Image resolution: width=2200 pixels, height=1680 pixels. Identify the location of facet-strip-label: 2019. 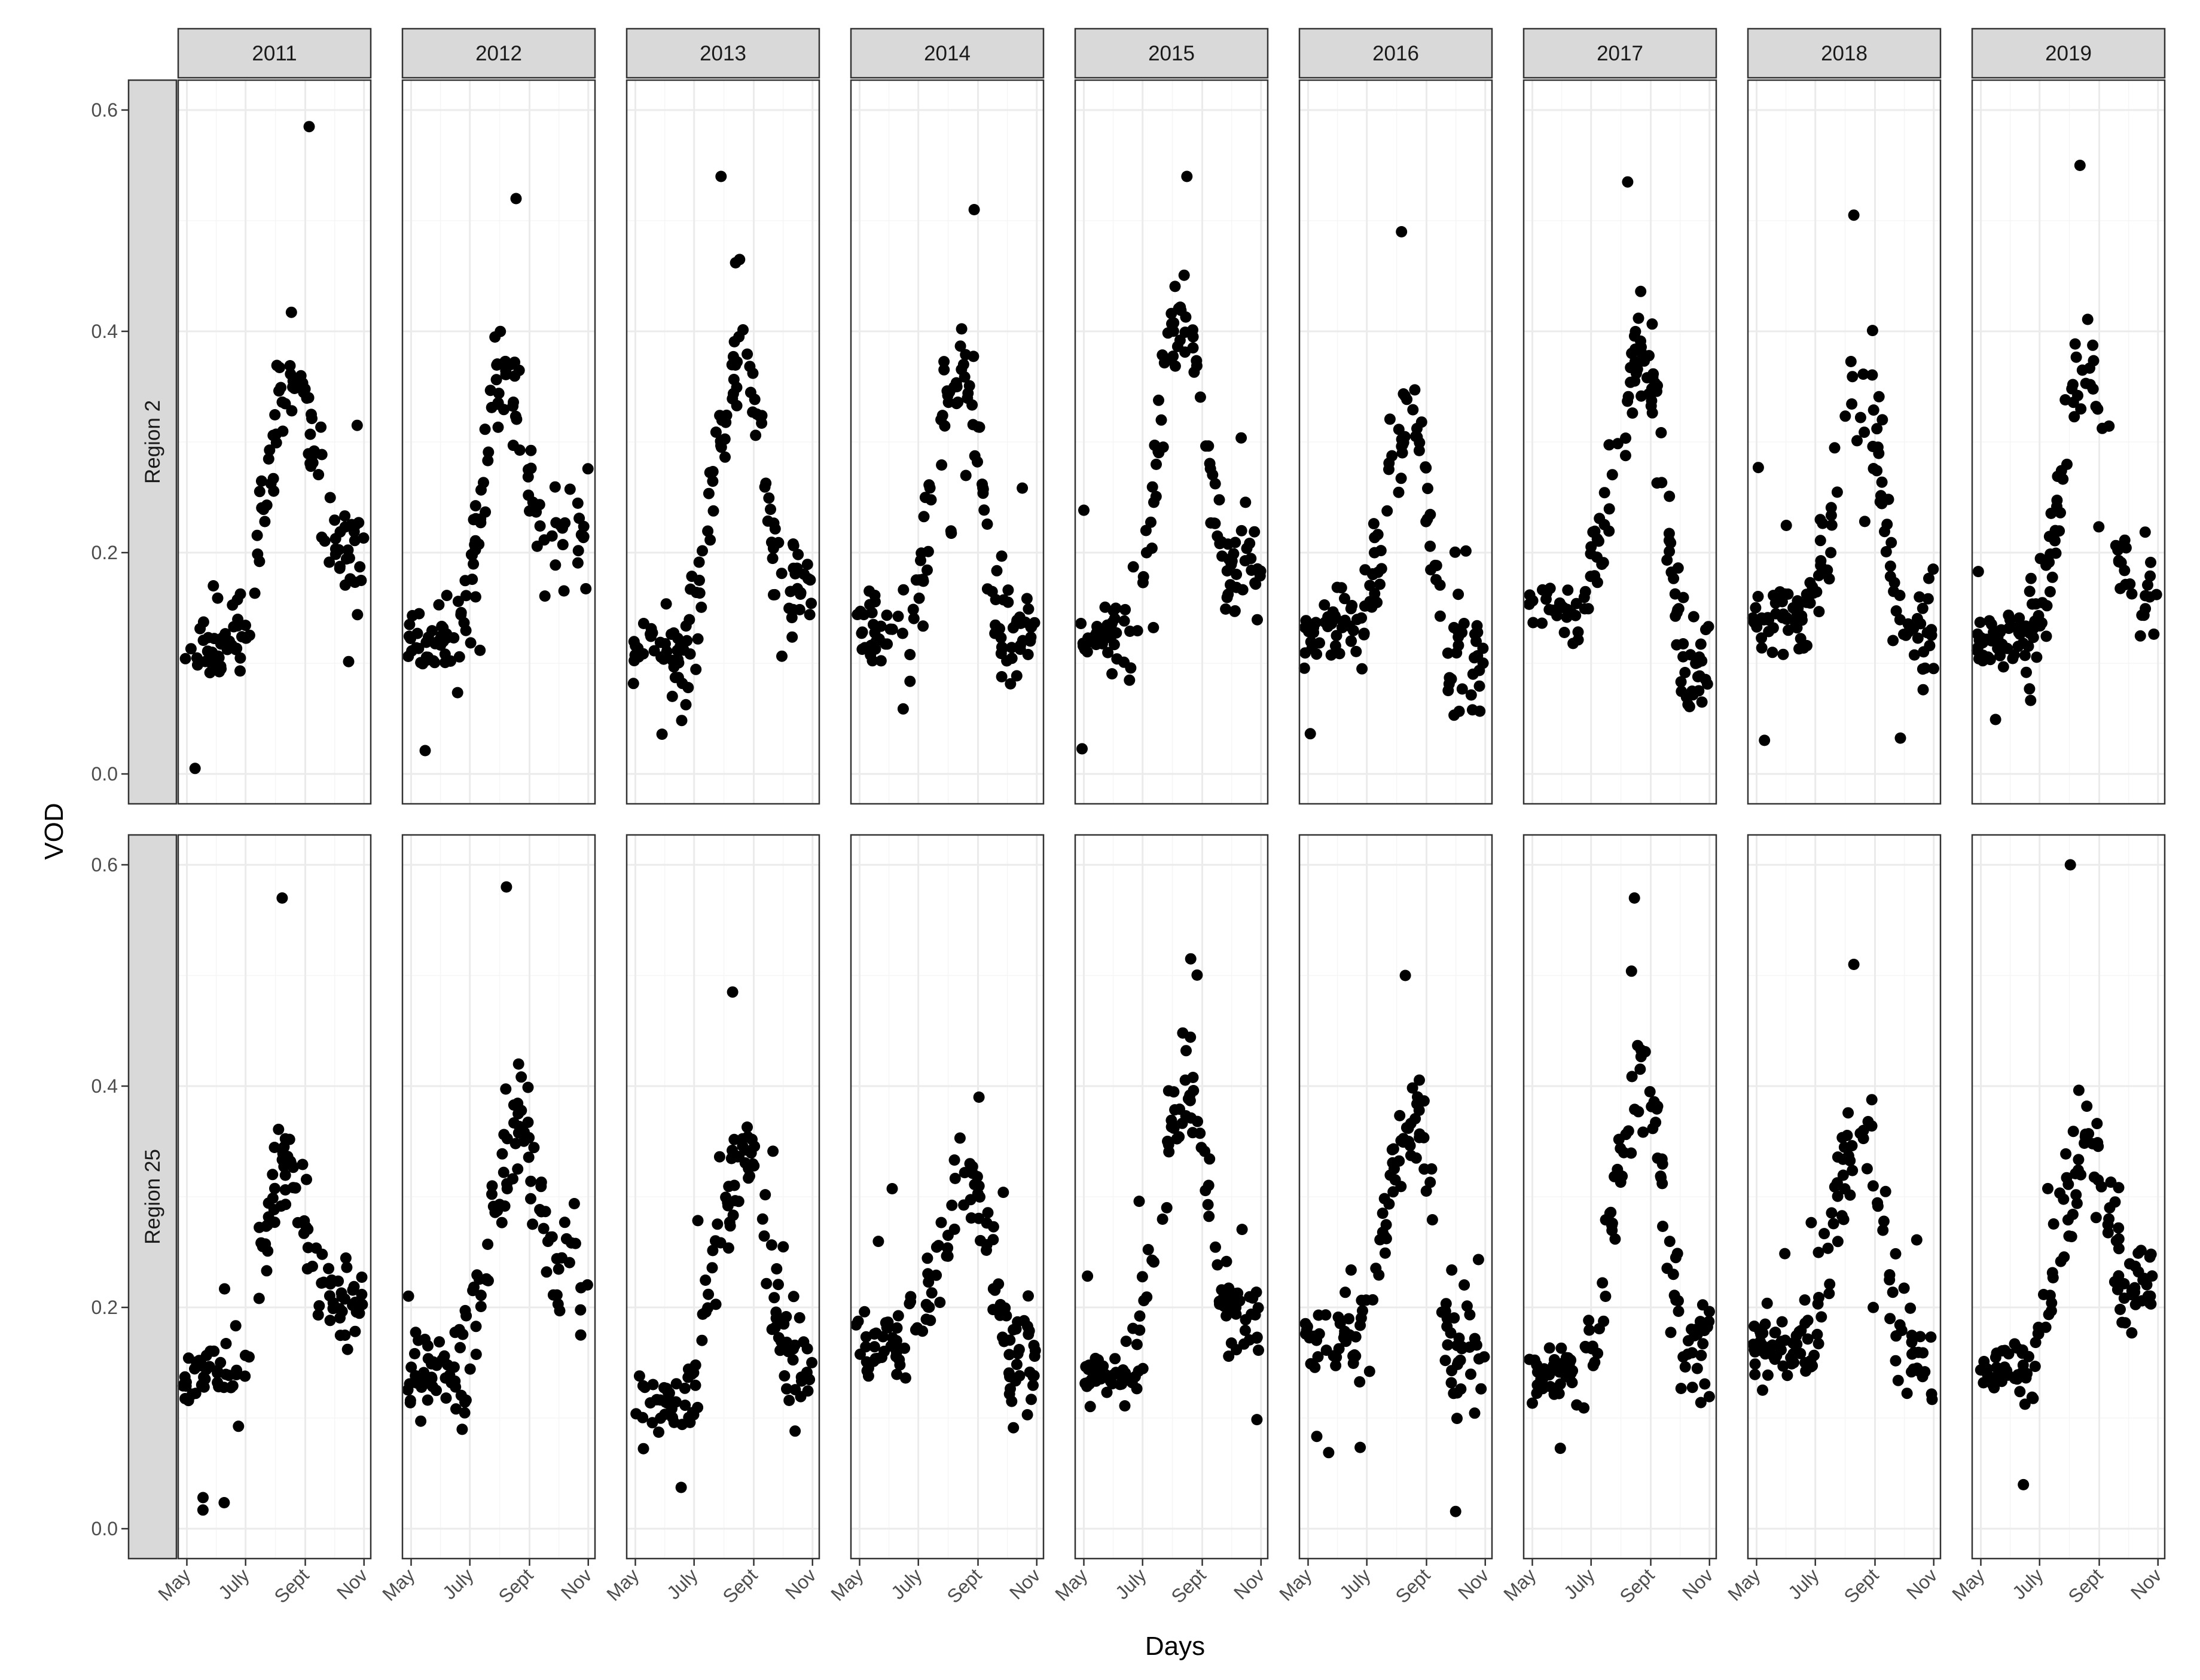
(2068, 53).